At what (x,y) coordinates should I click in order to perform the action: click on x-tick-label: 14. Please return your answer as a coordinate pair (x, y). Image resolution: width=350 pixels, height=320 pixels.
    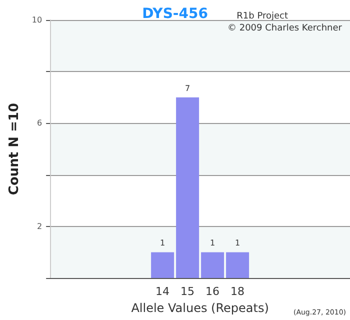
    Looking at the image, I should click on (163, 291).